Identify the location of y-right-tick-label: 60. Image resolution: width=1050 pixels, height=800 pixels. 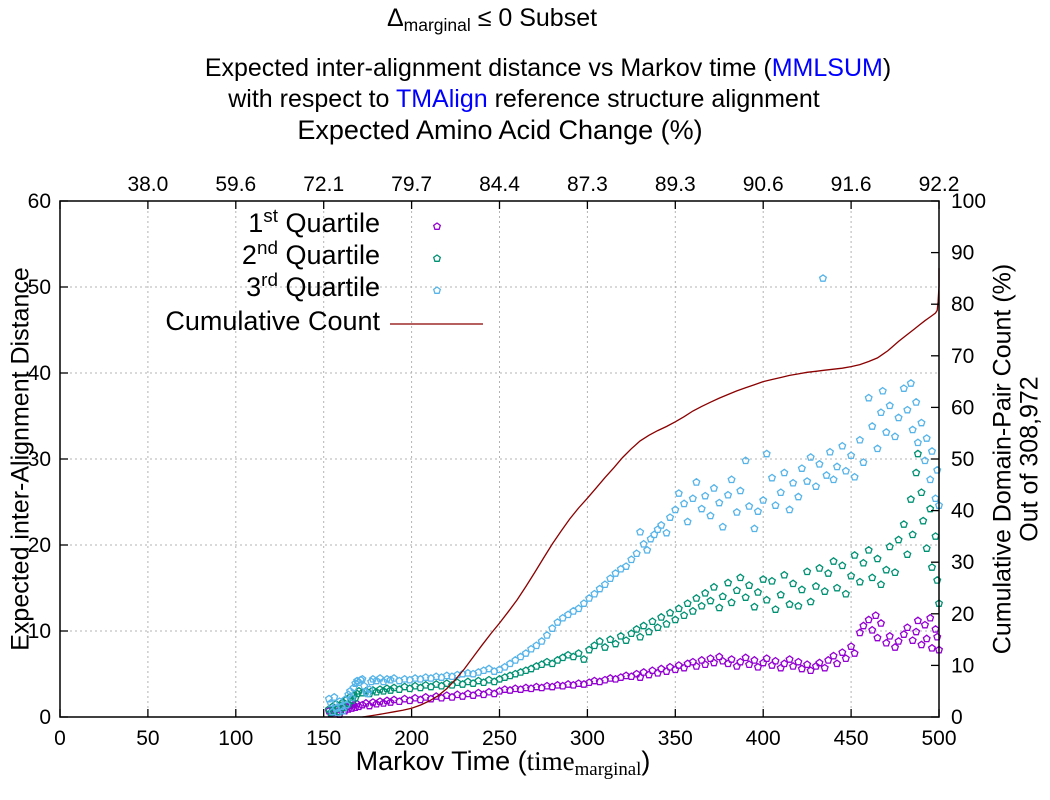
(962, 407).